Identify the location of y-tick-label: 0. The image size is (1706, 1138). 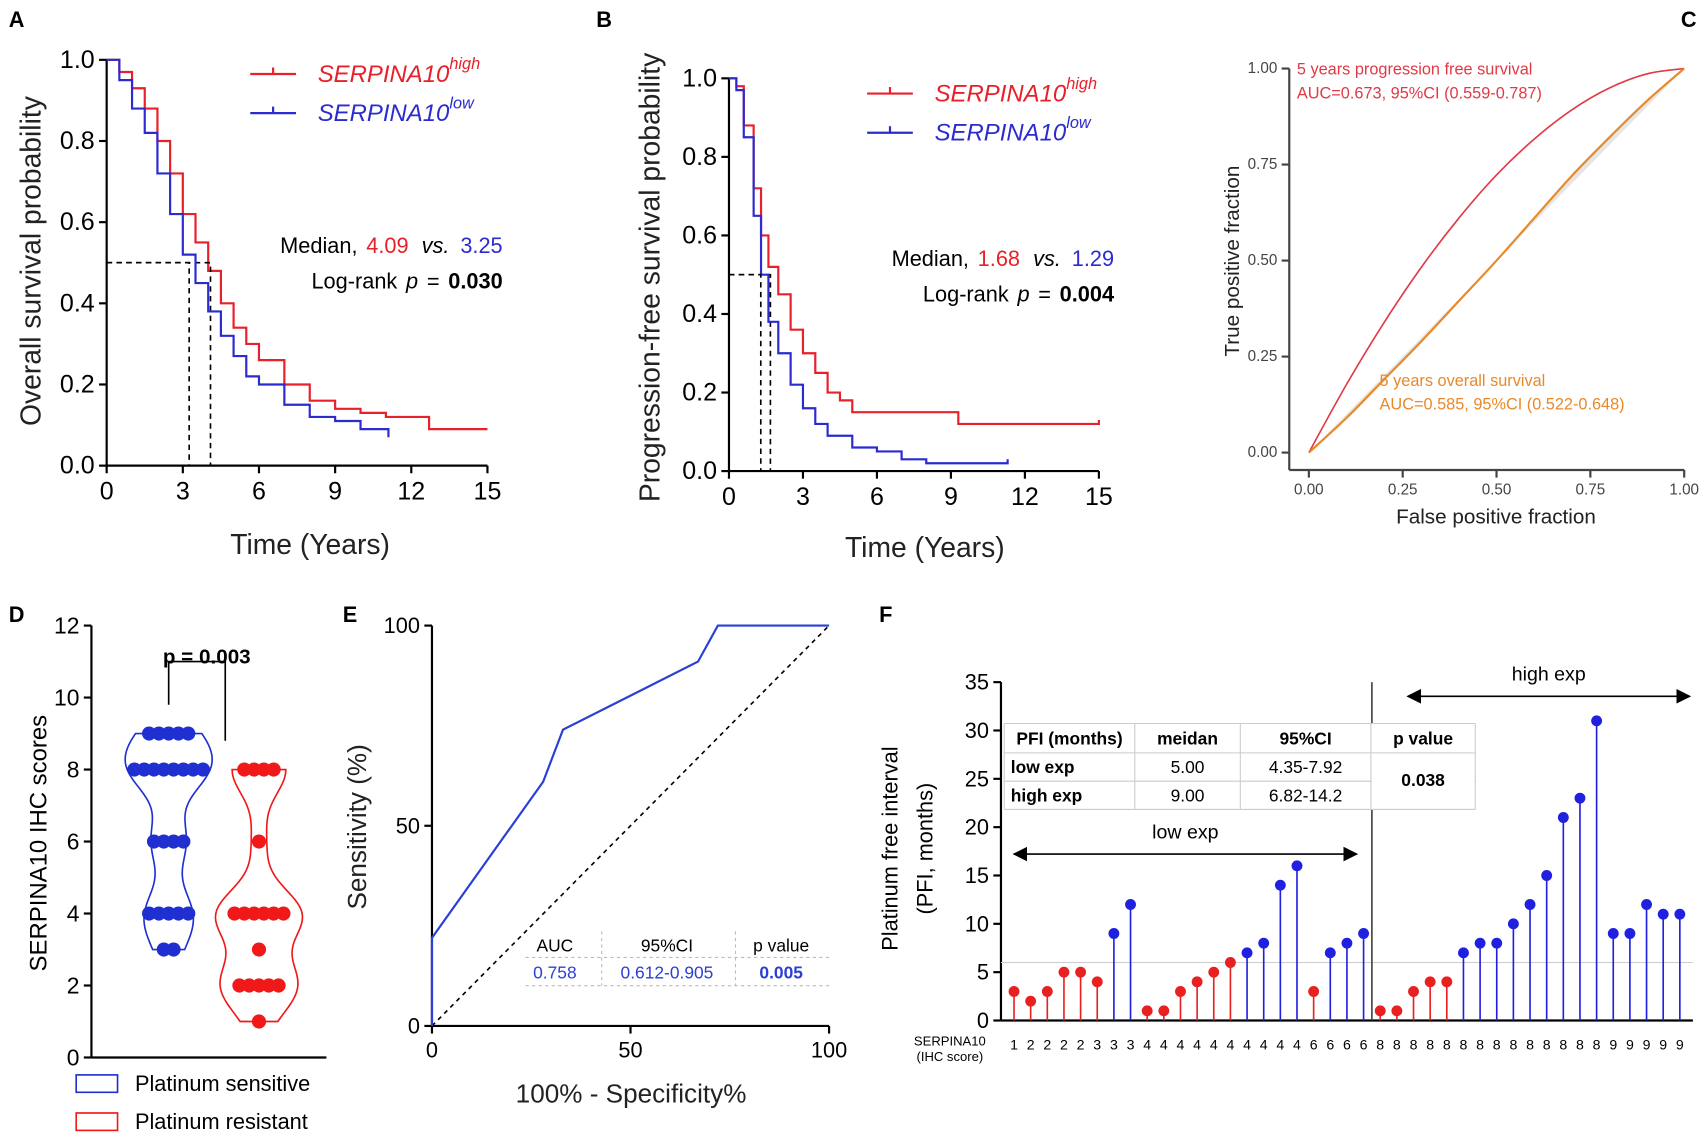
(73, 1057).